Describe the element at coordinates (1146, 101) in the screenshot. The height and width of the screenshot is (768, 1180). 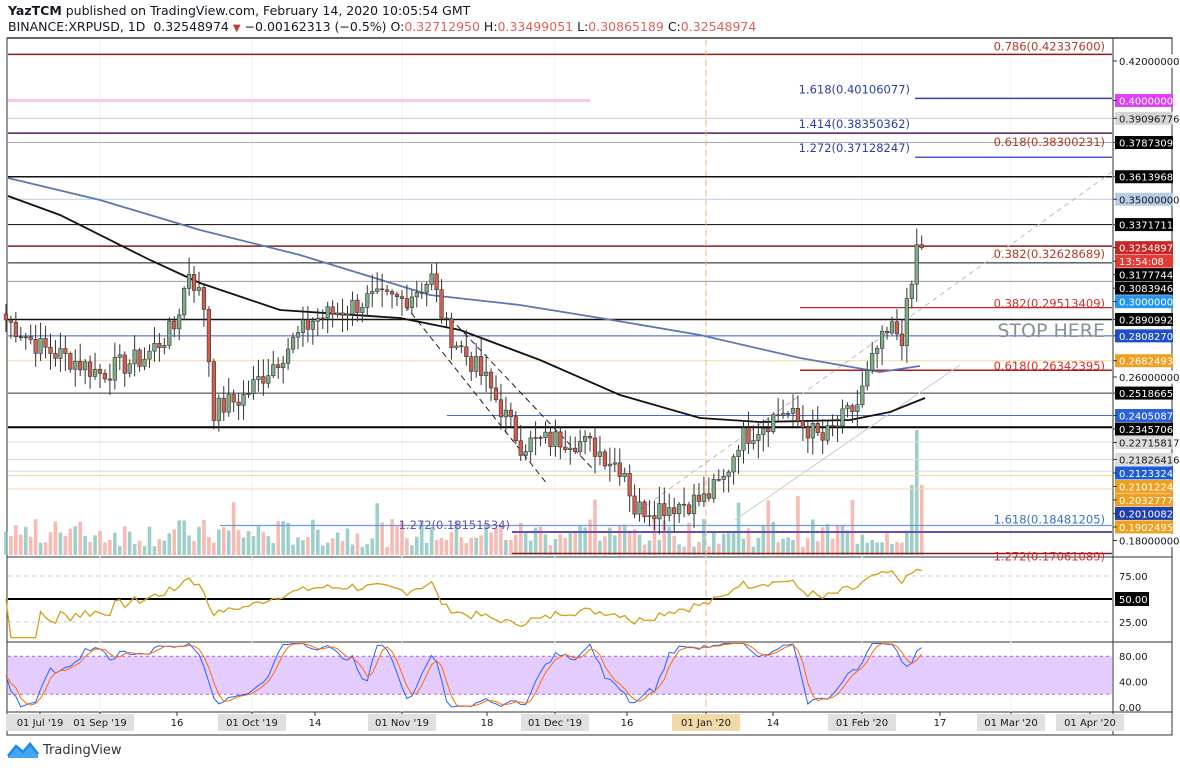
I see `price-axis-label: 0.40000000` at that location.